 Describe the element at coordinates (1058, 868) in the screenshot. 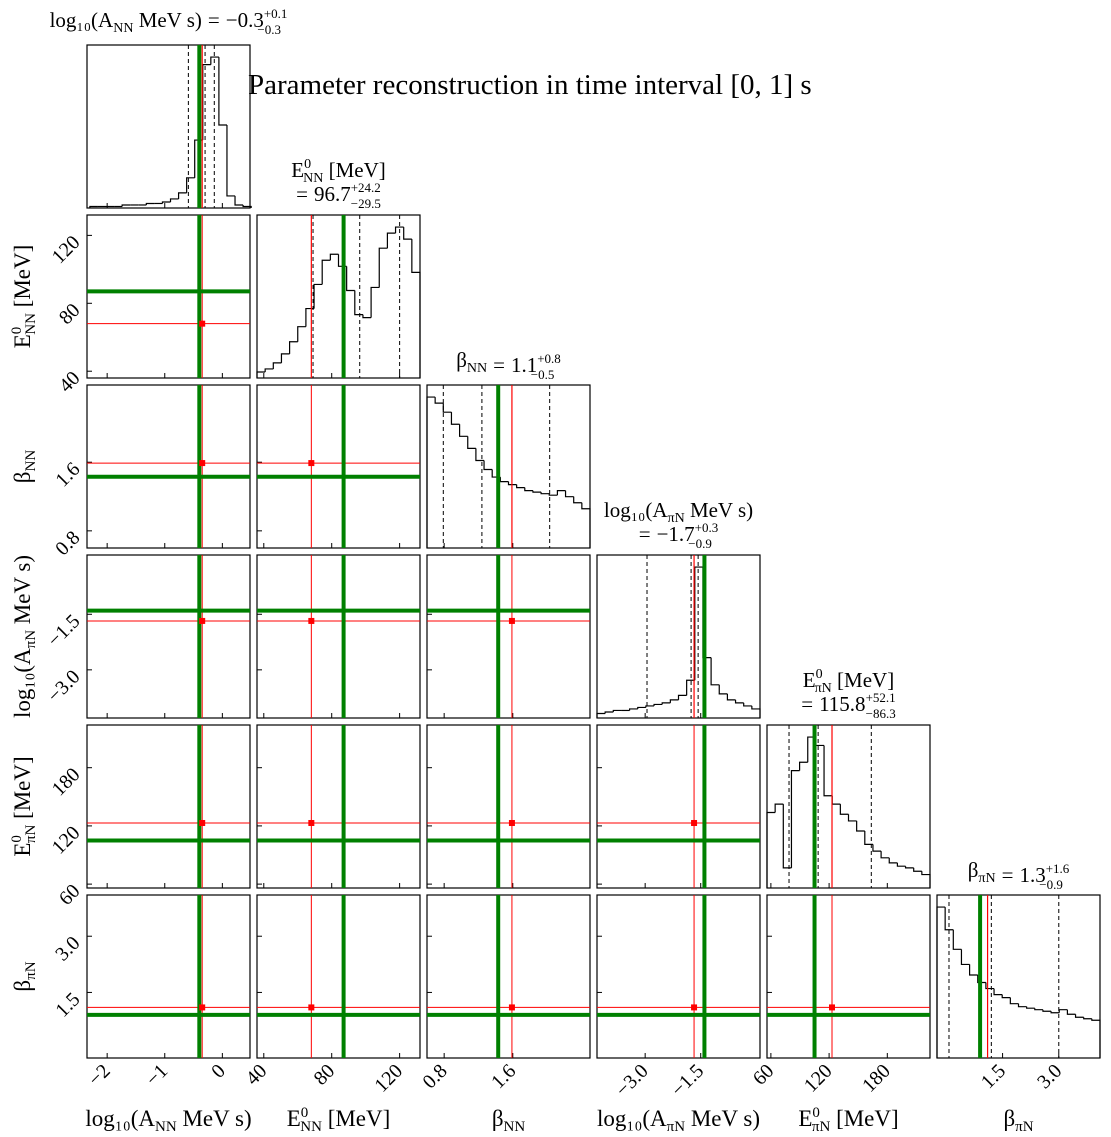

I see `title-plus: +1.6` at that location.